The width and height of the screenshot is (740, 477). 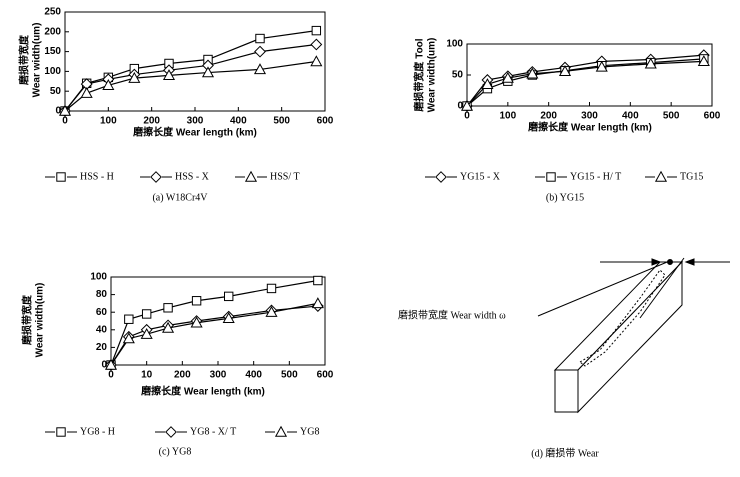 I want to click on chart-caption: (b) YG15, so click(x=565, y=197).